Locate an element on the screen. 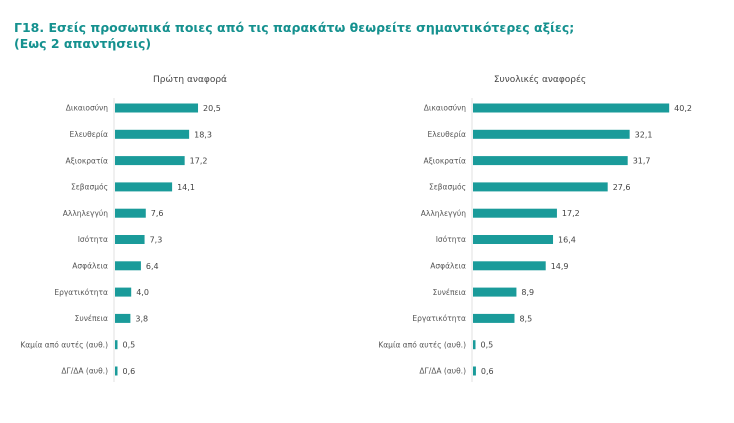 The image size is (734, 423). chart-1-data-label: 18,3 is located at coordinates (203, 134).